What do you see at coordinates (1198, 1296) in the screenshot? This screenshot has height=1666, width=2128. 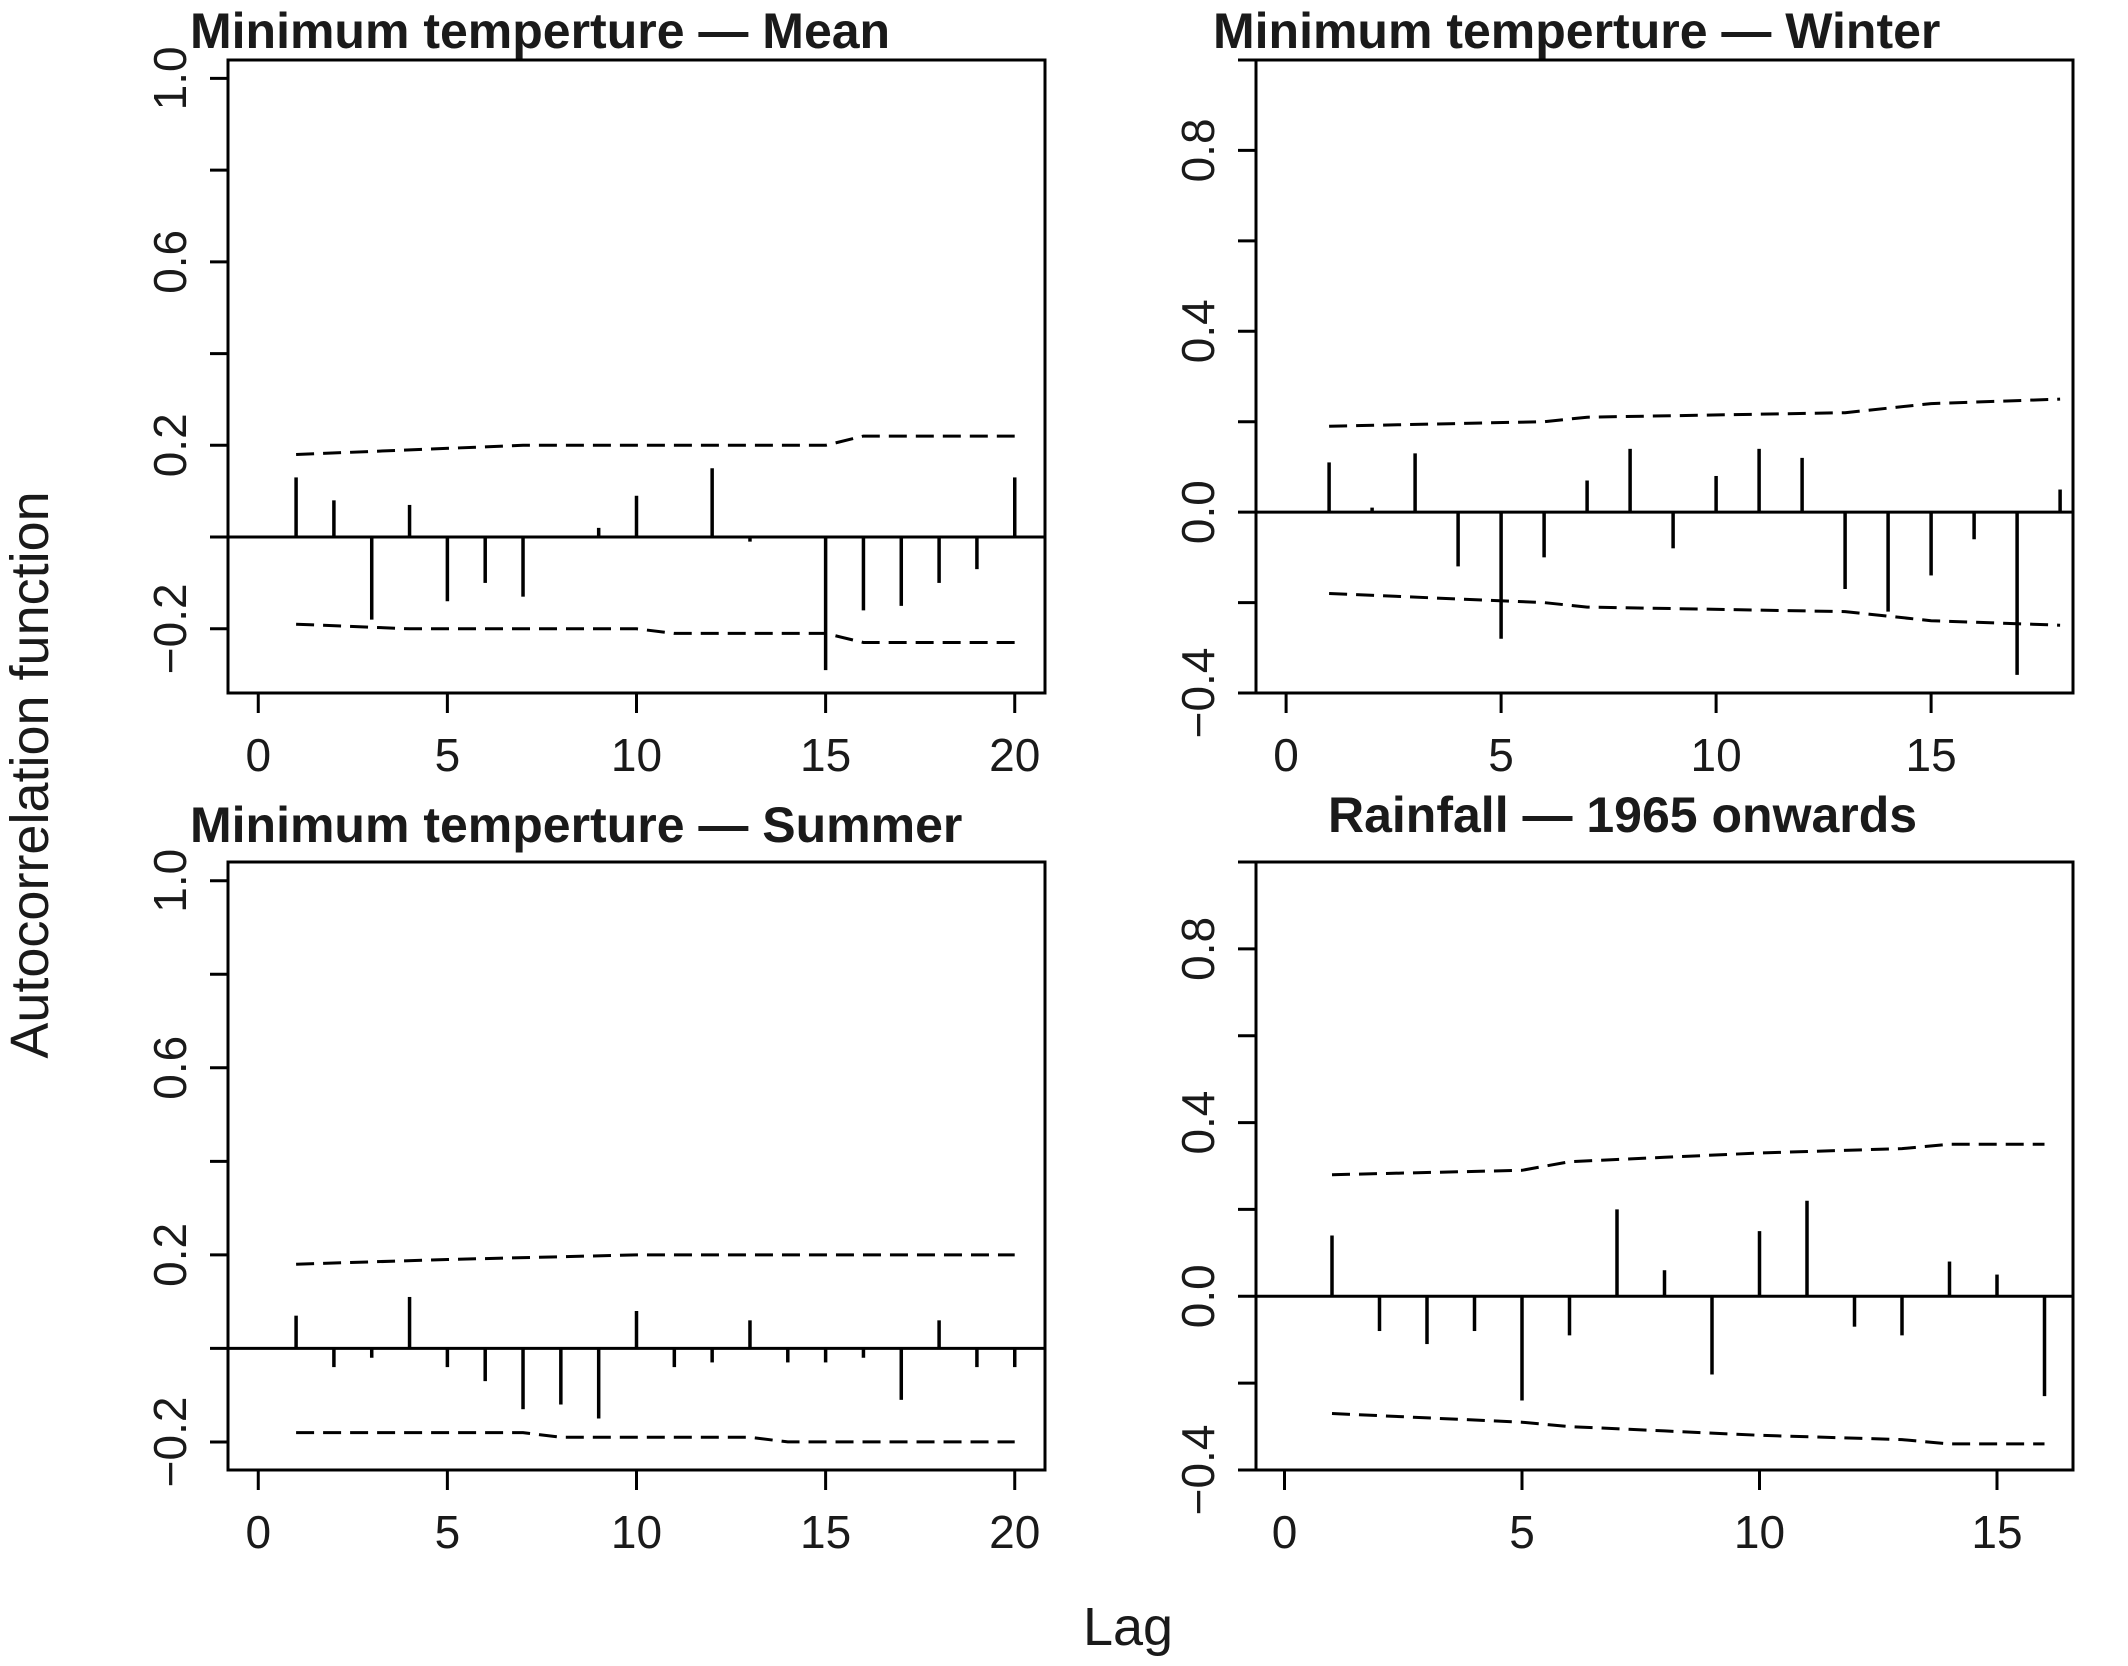 I see `panel-4-y-tick-label: 0.0` at bounding box center [1198, 1296].